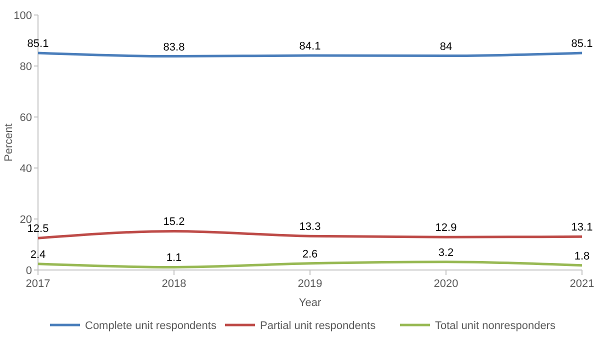 This screenshot has width=605, height=340. I want to click on data-label: 13.1, so click(582, 228).